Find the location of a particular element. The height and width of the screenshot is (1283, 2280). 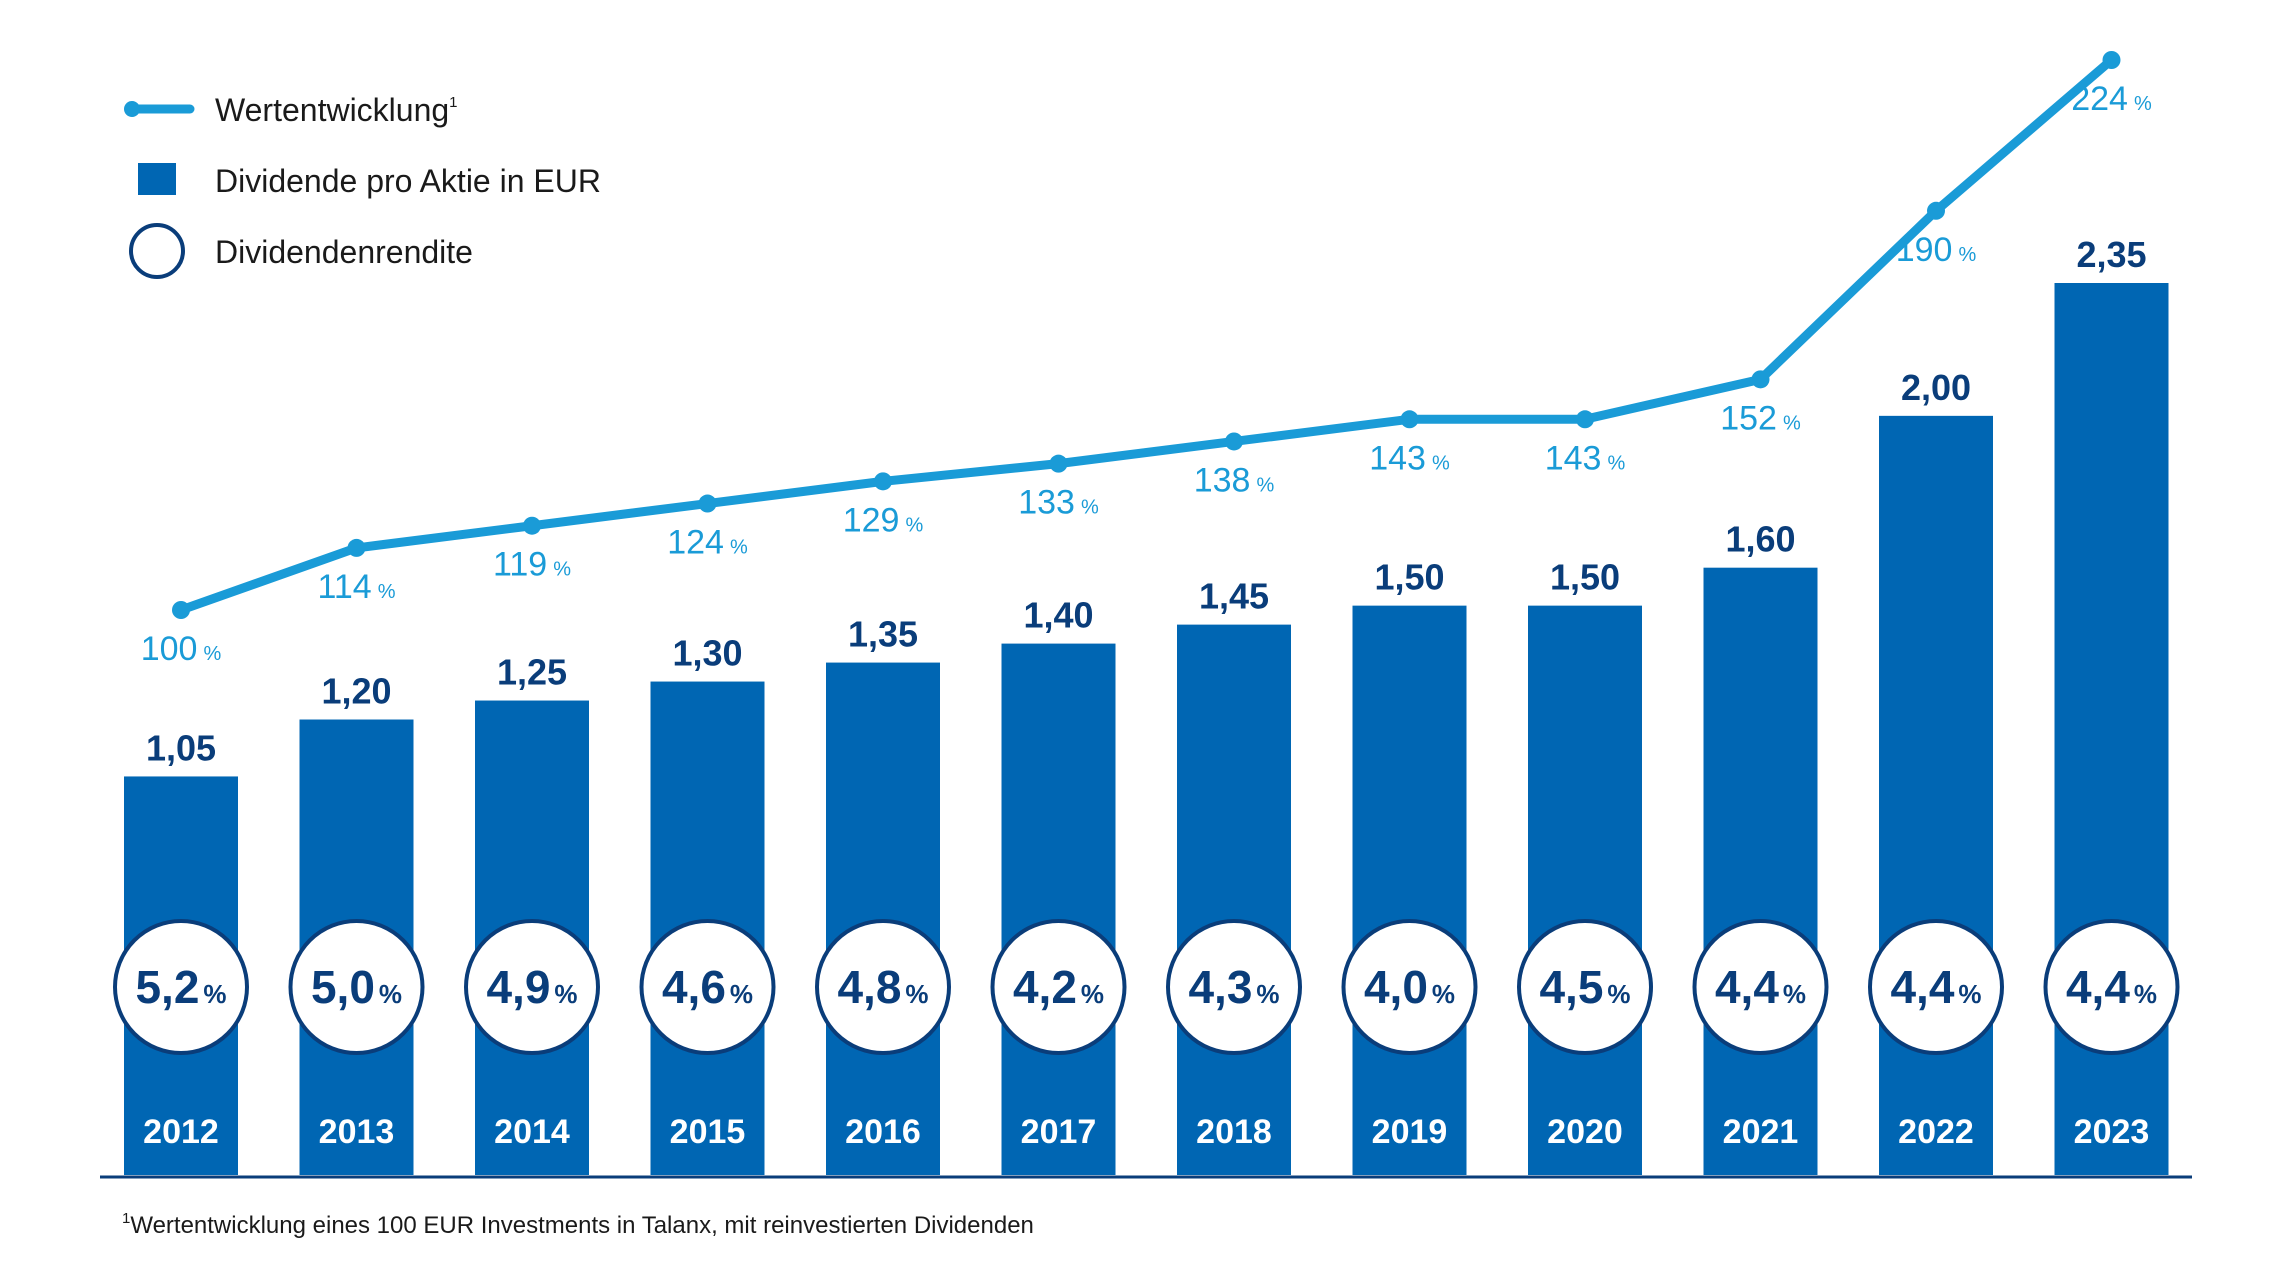

yield-label-2016: 4,8% is located at coordinates (882, 987).